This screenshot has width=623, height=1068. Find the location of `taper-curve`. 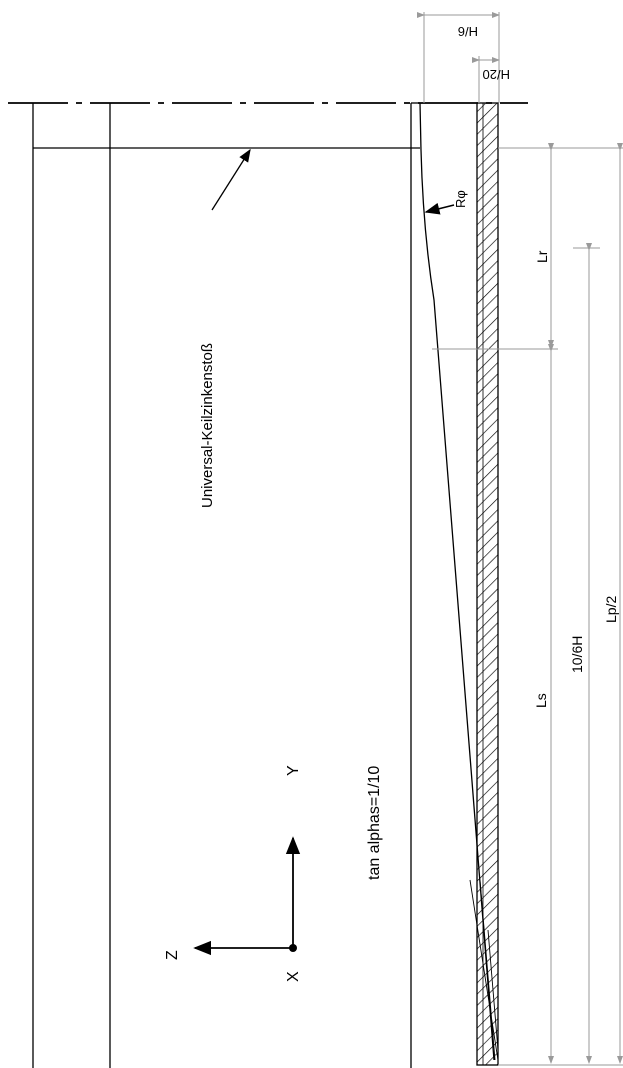

taper-curve is located at coordinates (457, 581).